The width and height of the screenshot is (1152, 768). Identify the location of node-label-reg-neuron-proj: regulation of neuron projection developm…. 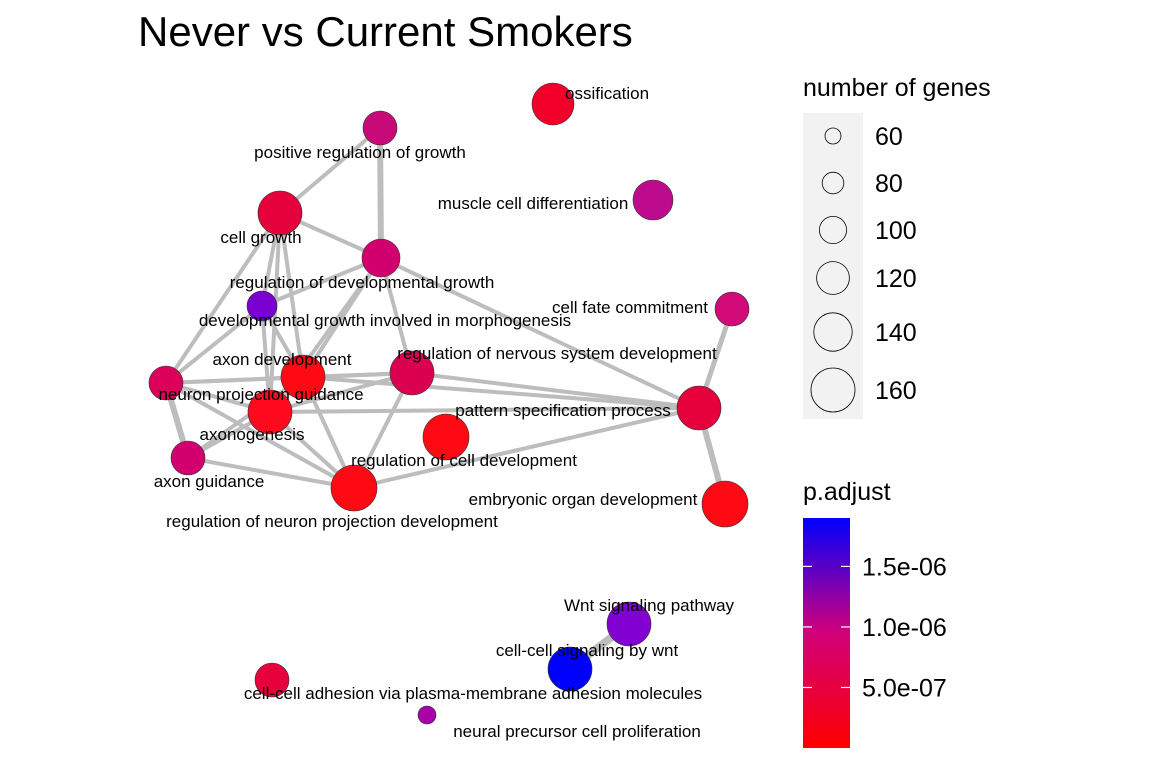
(332, 521).